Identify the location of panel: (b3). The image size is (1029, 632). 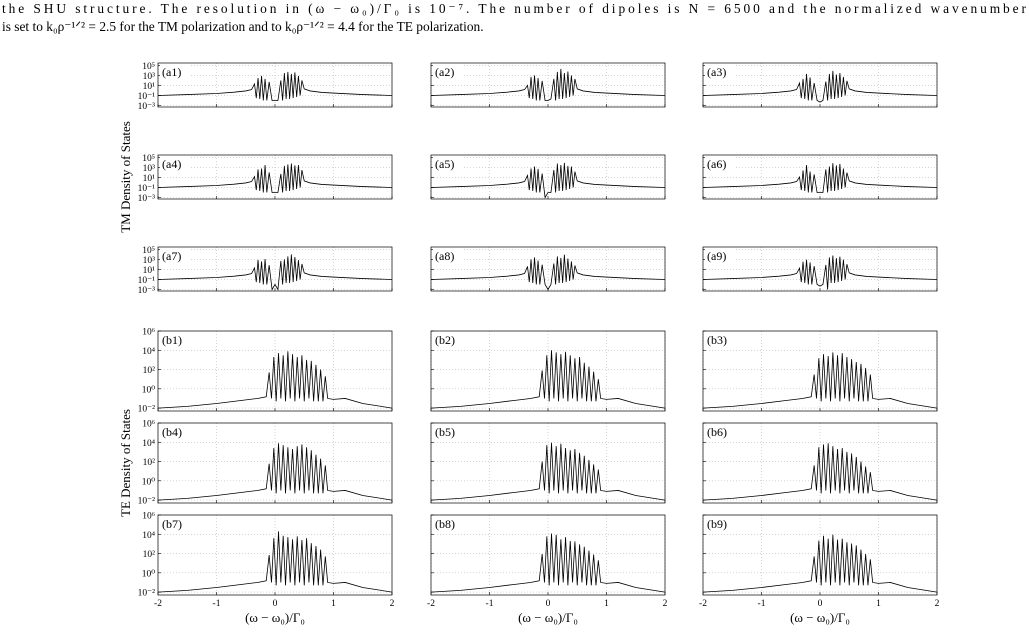
(820, 371).